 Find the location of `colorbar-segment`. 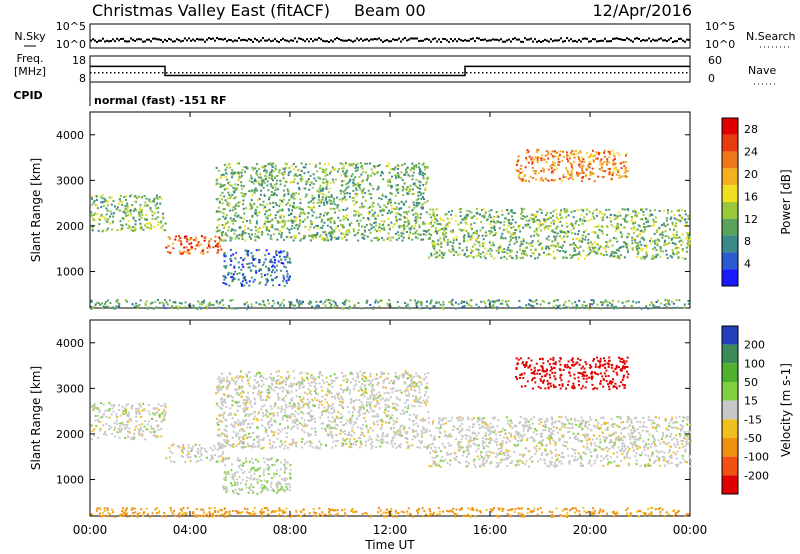

colorbar-segment is located at coordinates (730, 210).